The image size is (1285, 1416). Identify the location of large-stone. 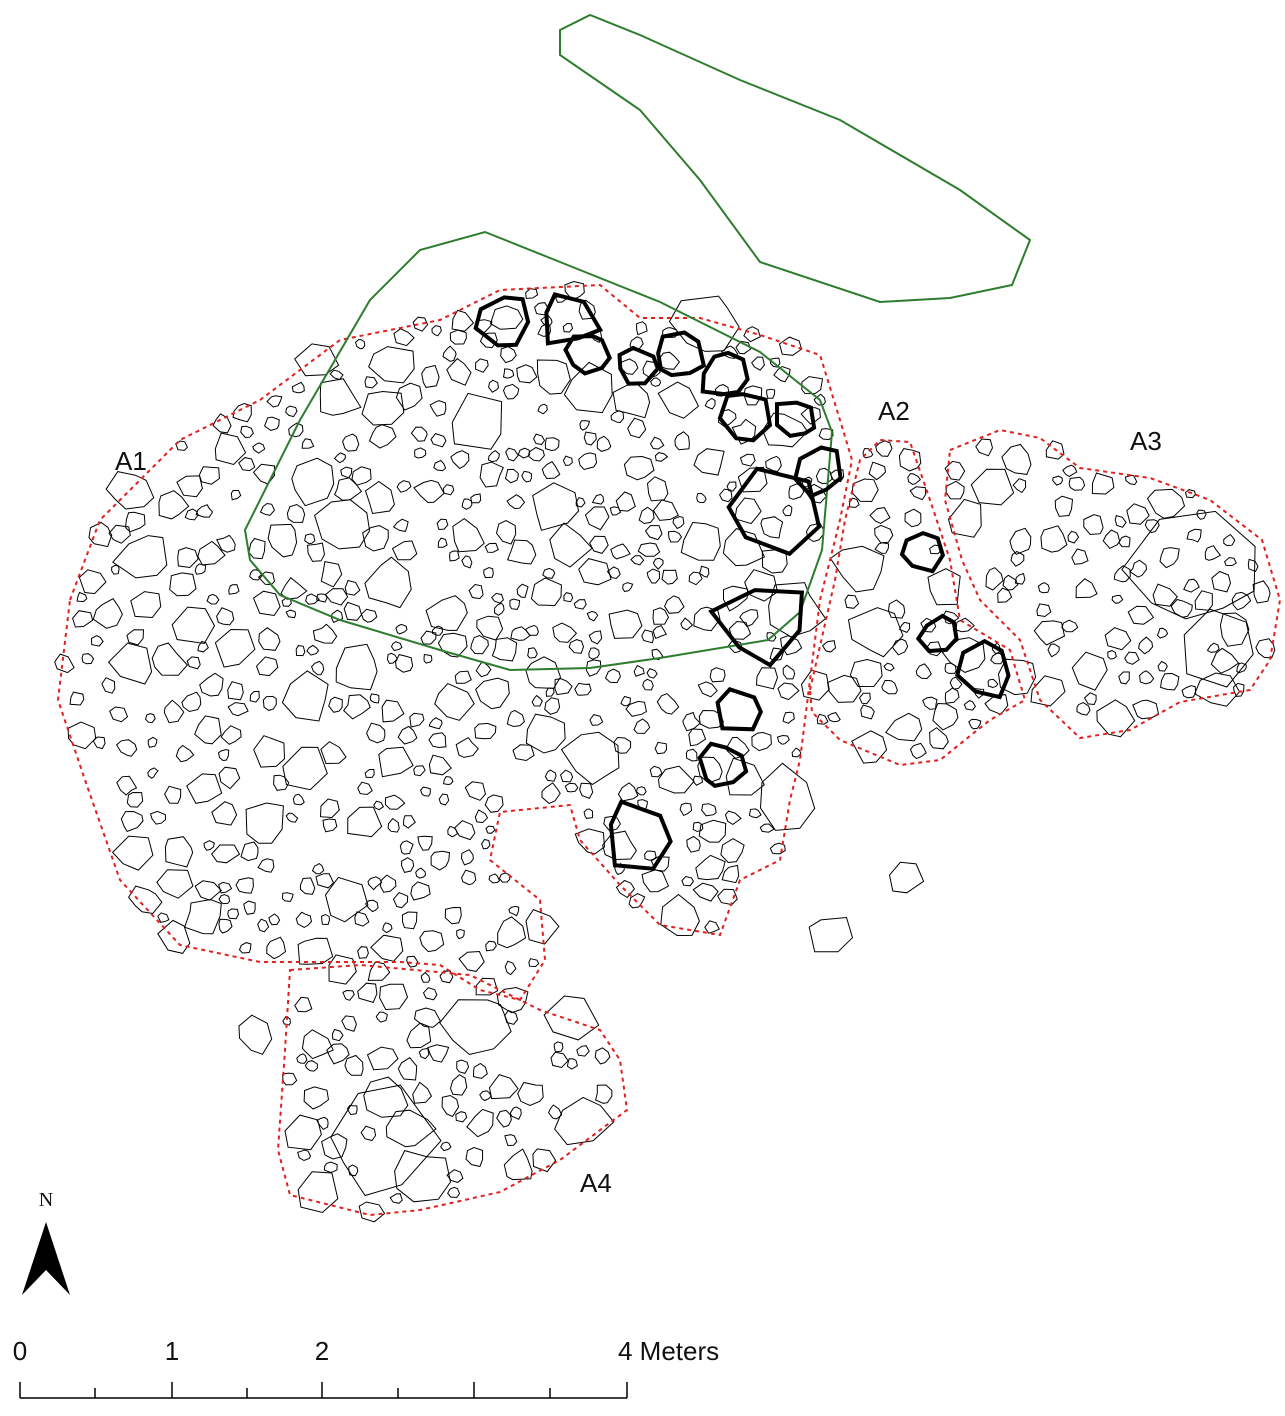
(725, 373).